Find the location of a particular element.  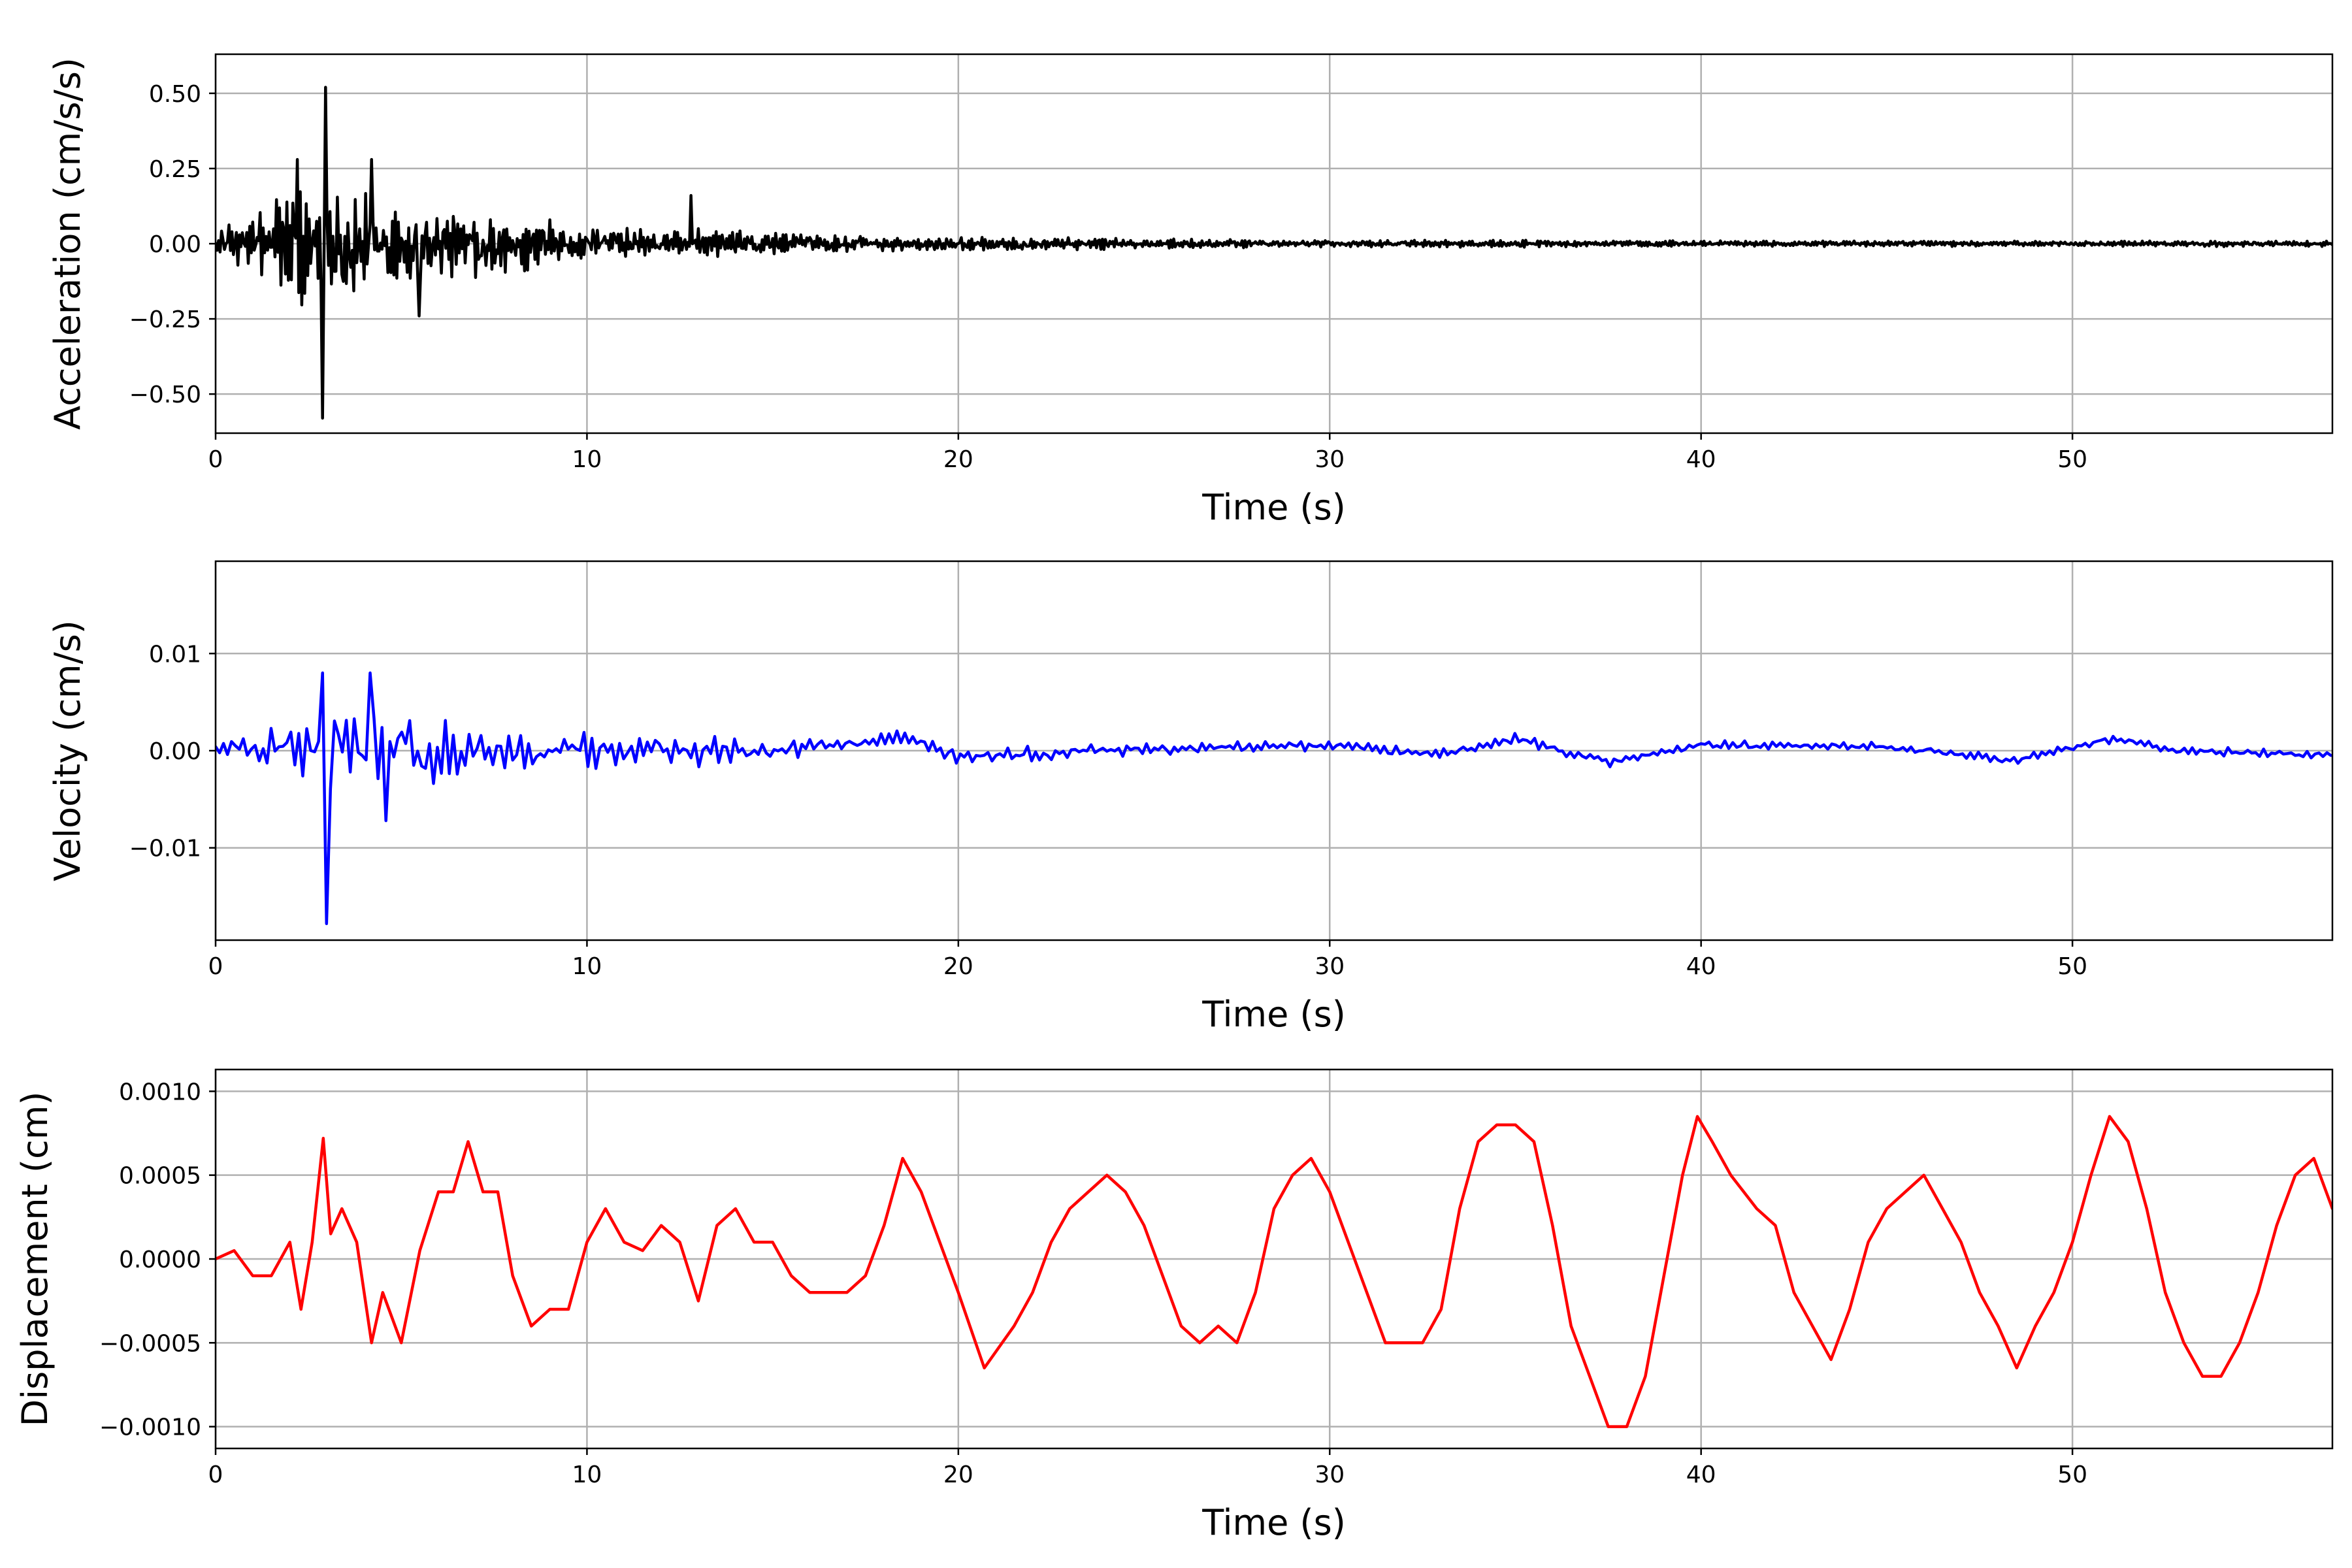

displacement-ytick-label: 0.0005 is located at coordinates (160, 1176).